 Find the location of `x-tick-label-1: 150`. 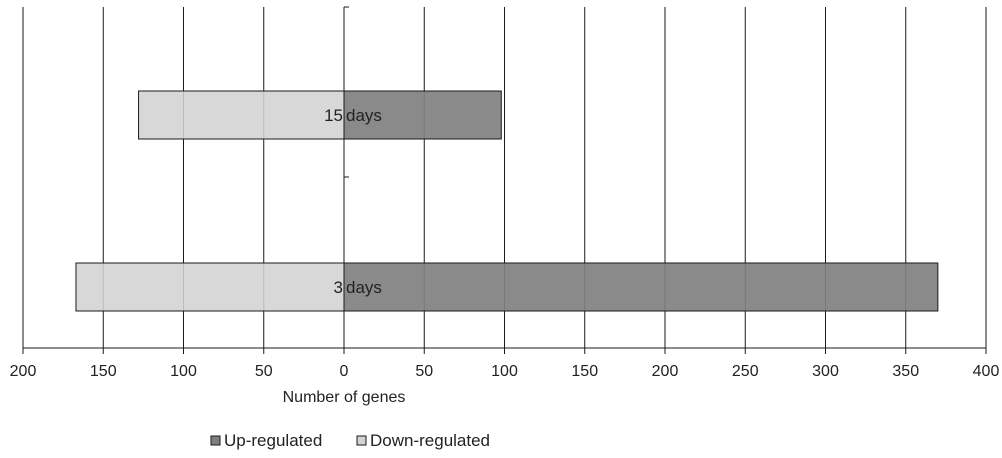

x-tick-label-1: 150 is located at coordinates (103, 371).